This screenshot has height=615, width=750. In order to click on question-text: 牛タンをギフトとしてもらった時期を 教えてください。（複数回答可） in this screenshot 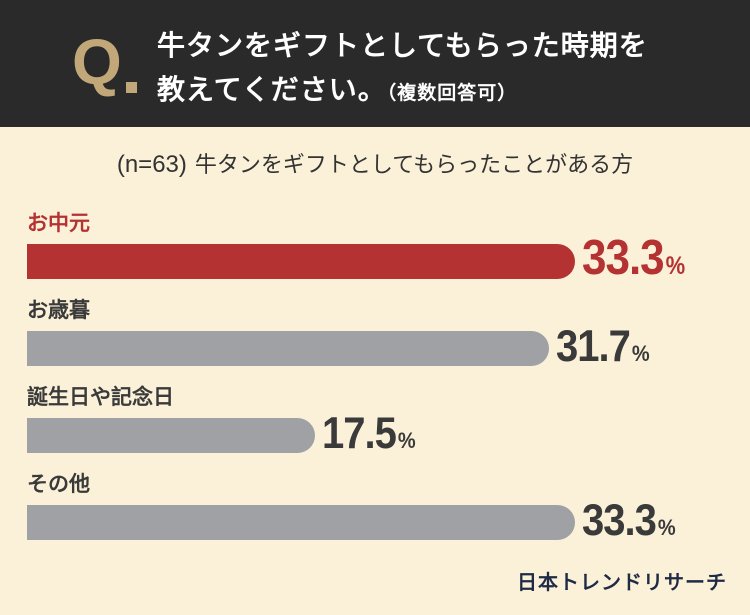, I will do `click(402, 69)`.